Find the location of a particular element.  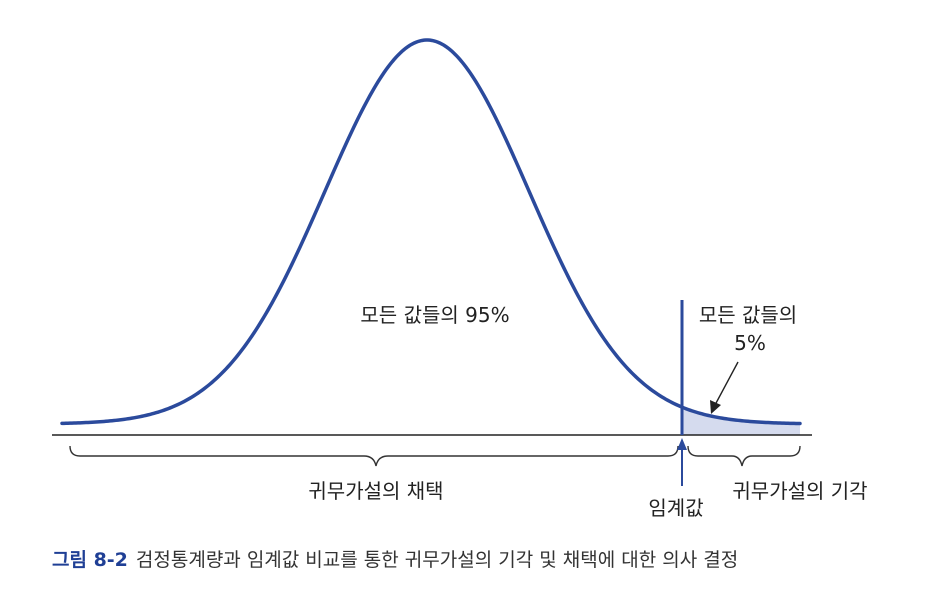

tail-pointer-arrow is located at coordinates (724, 387).